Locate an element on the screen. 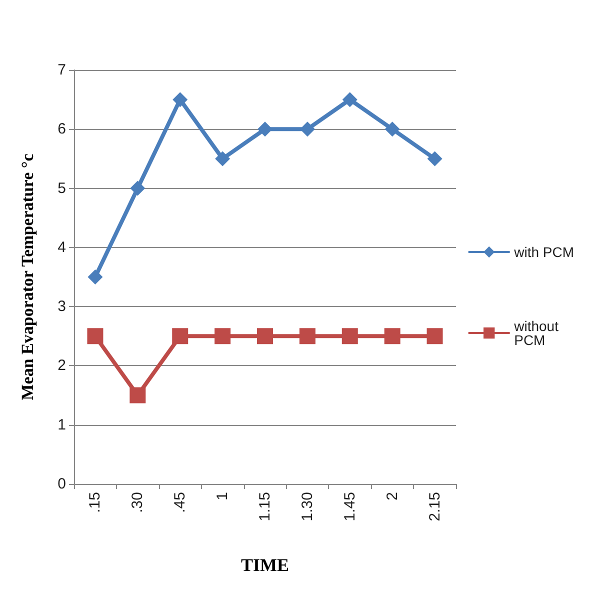 This screenshot has width=592, height=592. x-tick-label: 1.15 is located at coordinates (265, 507).